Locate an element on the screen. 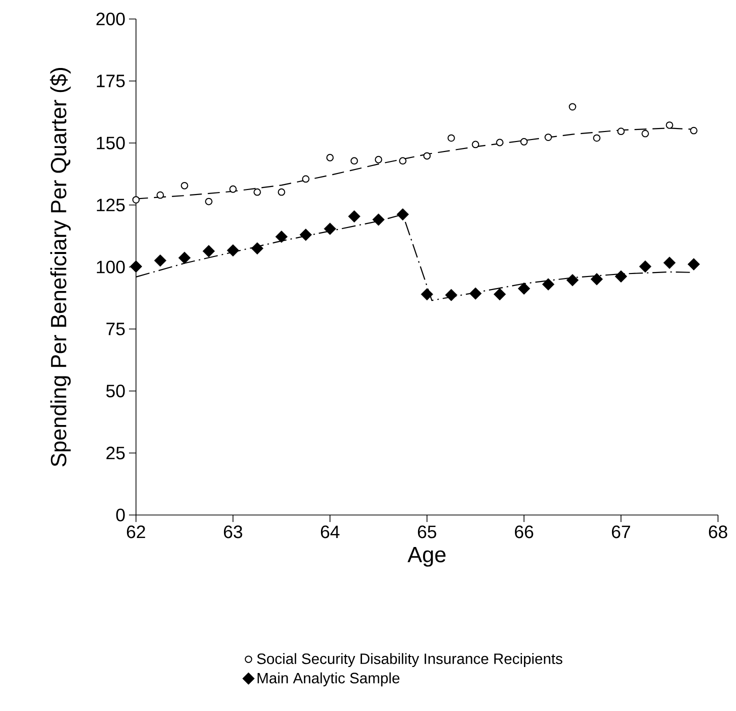  y-tick-label: 75 is located at coordinates (115, 329).